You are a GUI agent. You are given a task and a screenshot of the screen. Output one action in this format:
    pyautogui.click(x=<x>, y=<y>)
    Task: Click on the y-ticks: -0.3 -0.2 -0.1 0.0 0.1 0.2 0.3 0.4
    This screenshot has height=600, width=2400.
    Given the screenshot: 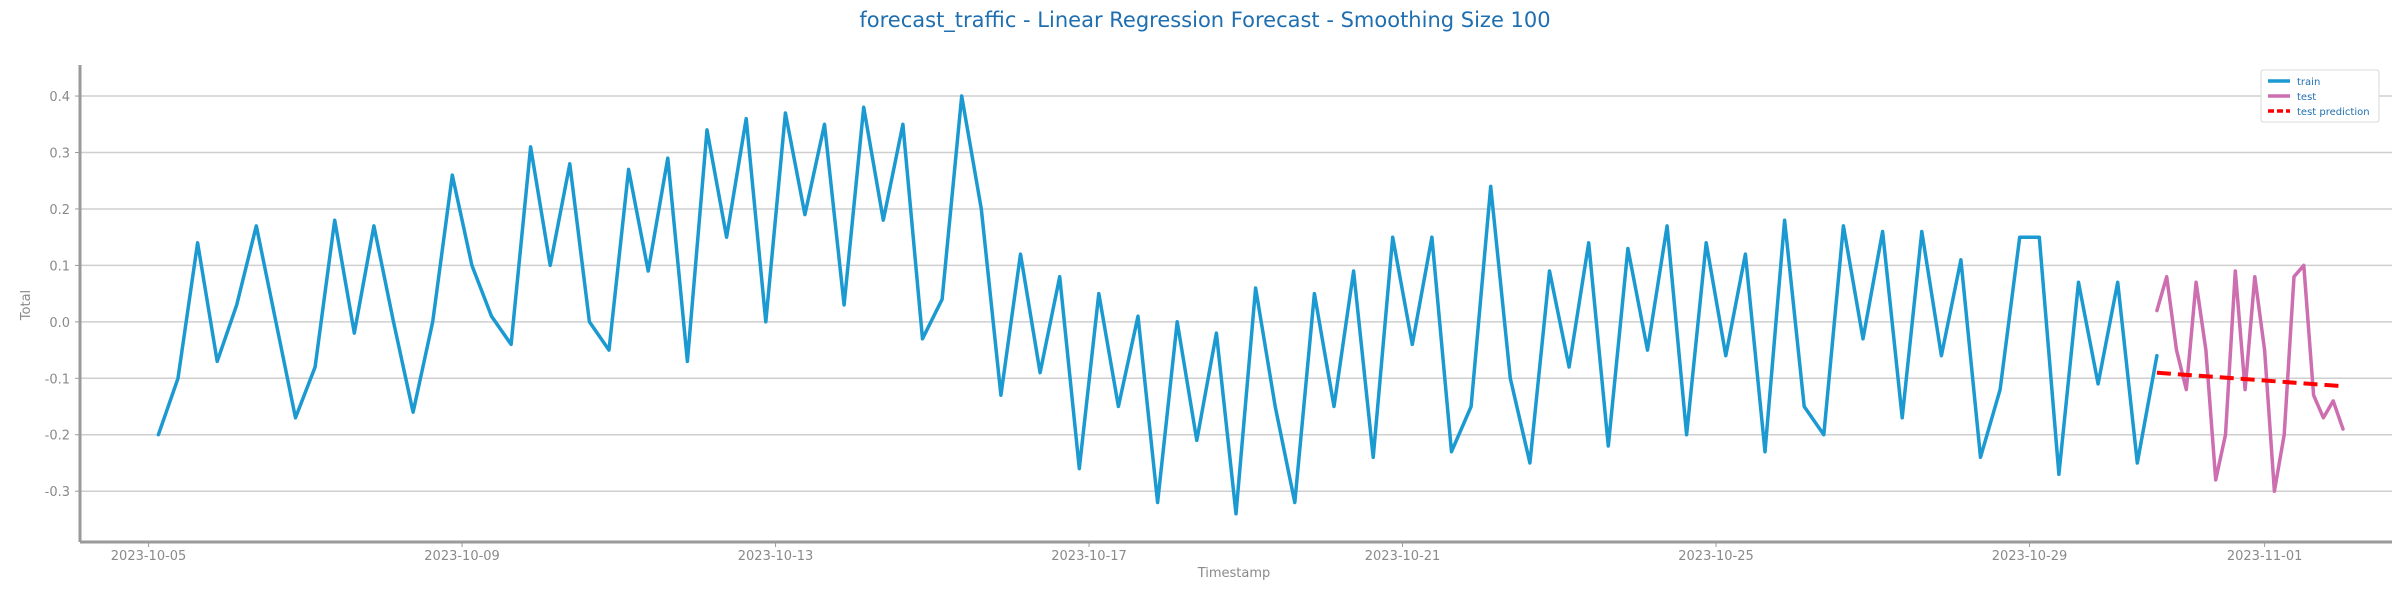 What is the action you would take?
    pyautogui.click(x=62, y=295)
    